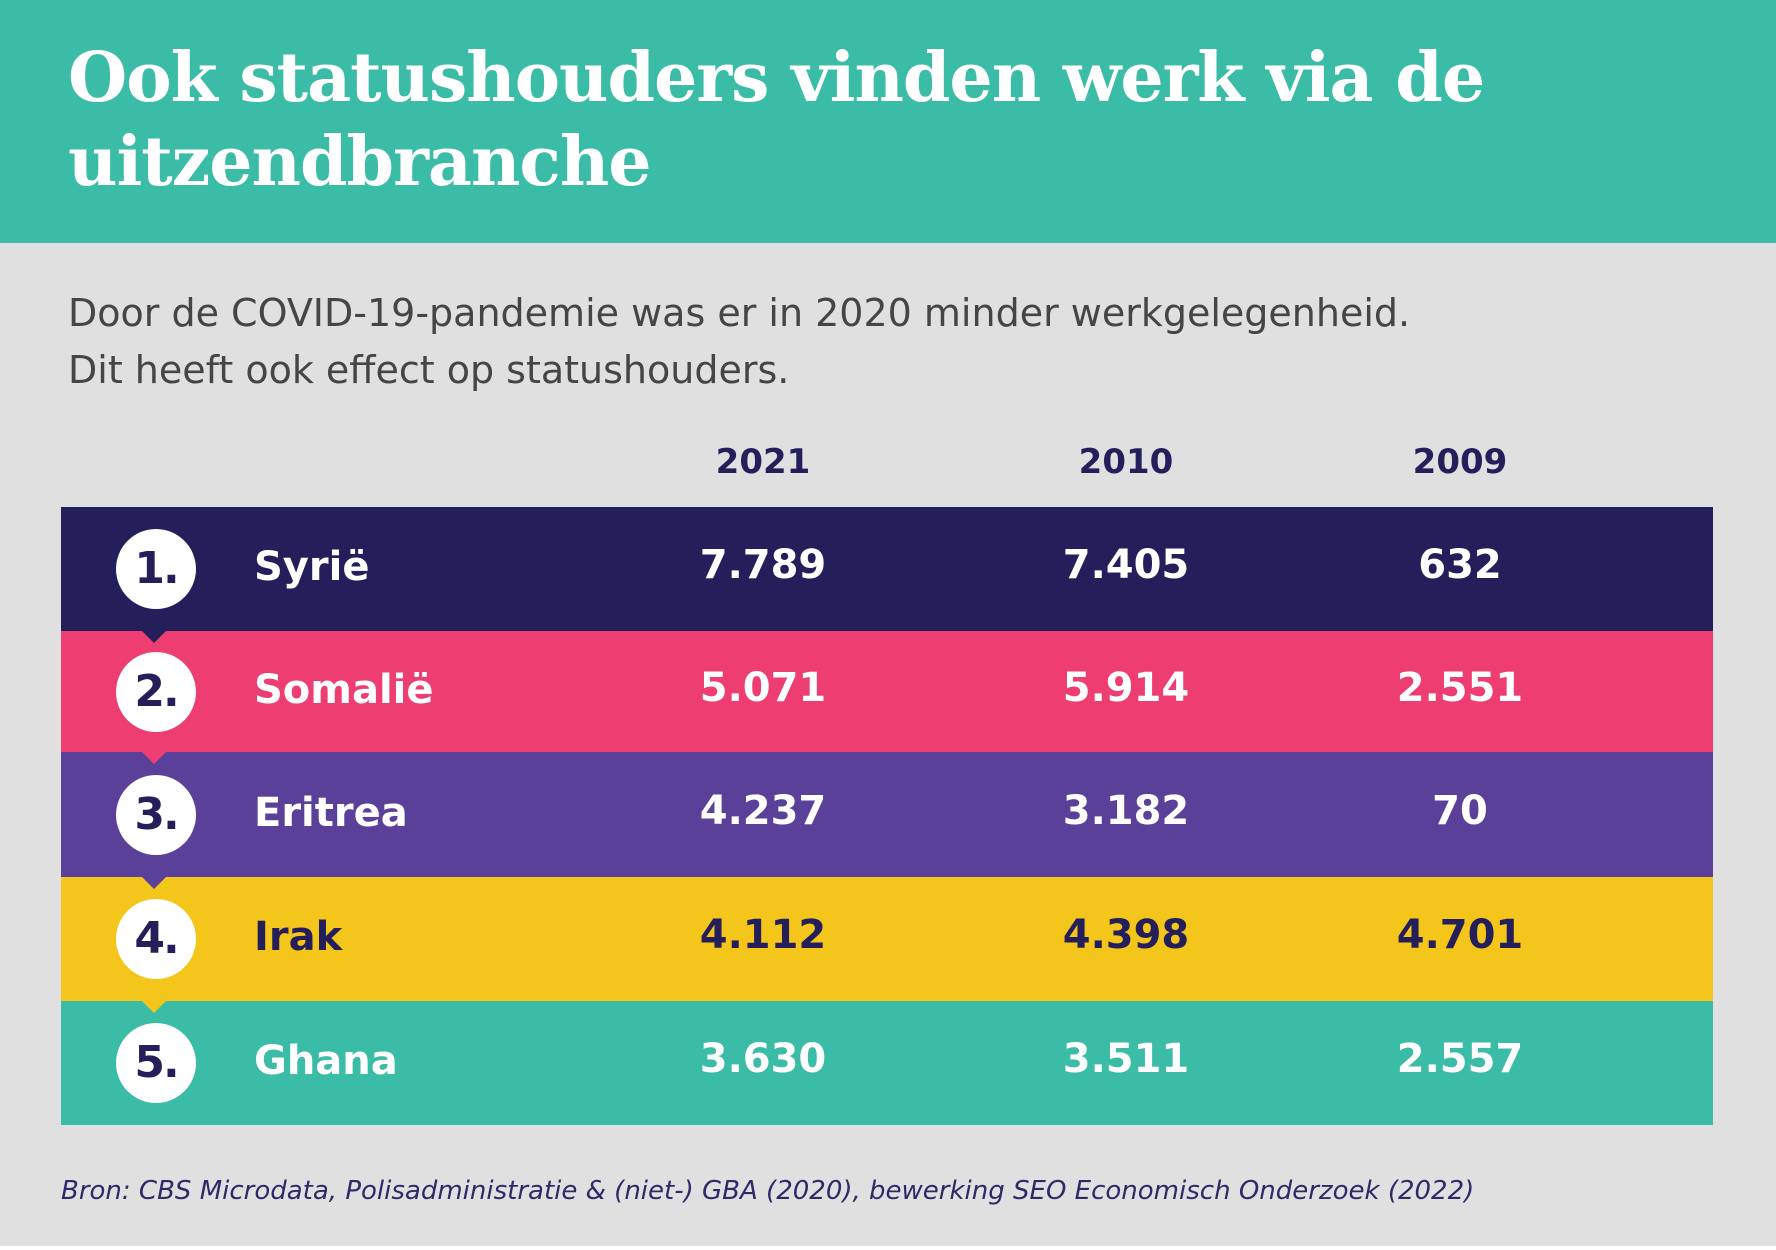 The image size is (1776, 1250). What do you see at coordinates (326, 1061) in the screenshot?
I see `country-label: Ghana` at bounding box center [326, 1061].